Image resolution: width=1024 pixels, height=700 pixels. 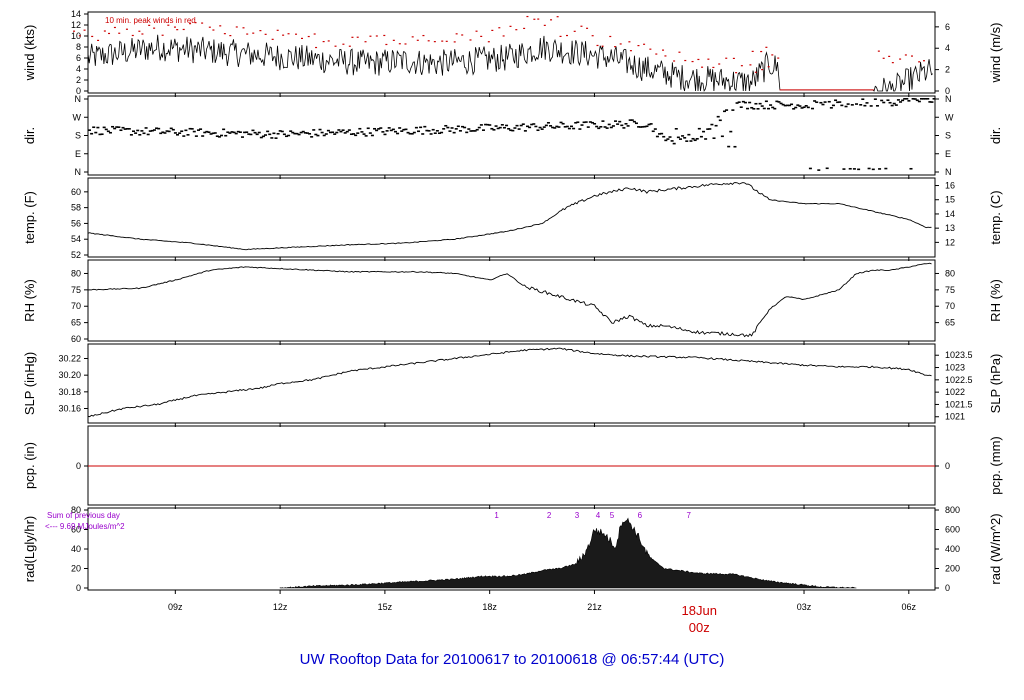 What do you see at coordinates (280, 607) in the screenshot?
I see `x-tick-label: 12z` at bounding box center [280, 607].